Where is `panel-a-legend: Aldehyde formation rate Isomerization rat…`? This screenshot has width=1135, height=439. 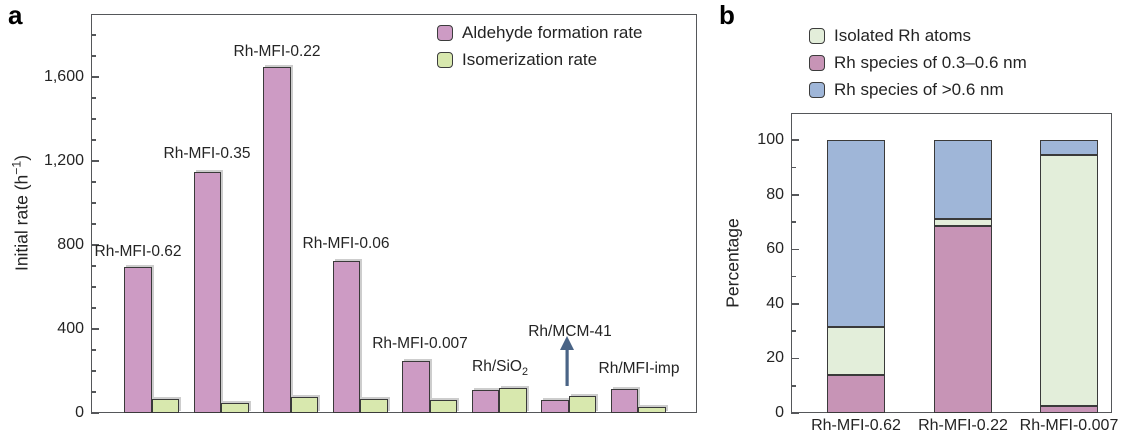
panel-a-legend: Aldehyde formation rate Isomerization rat… is located at coordinates (540, 46).